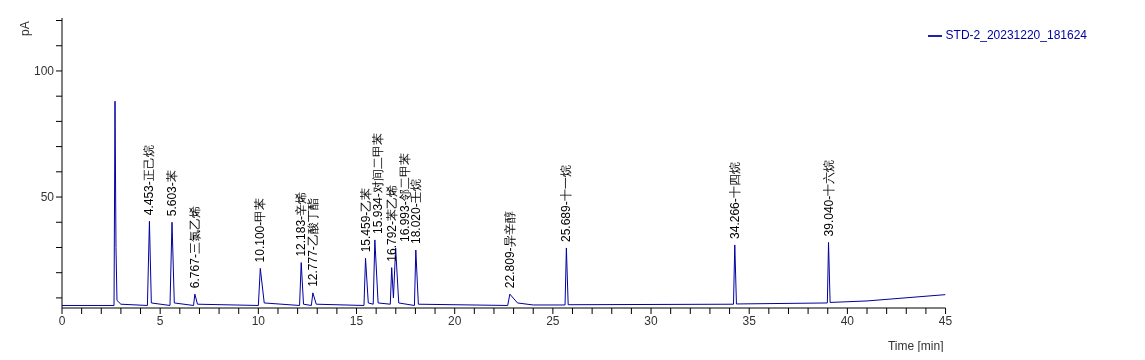 The width and height of the screenshot is (1145, 360). I want to click on annotation: 25.689-十一烷, so click(566, 203).